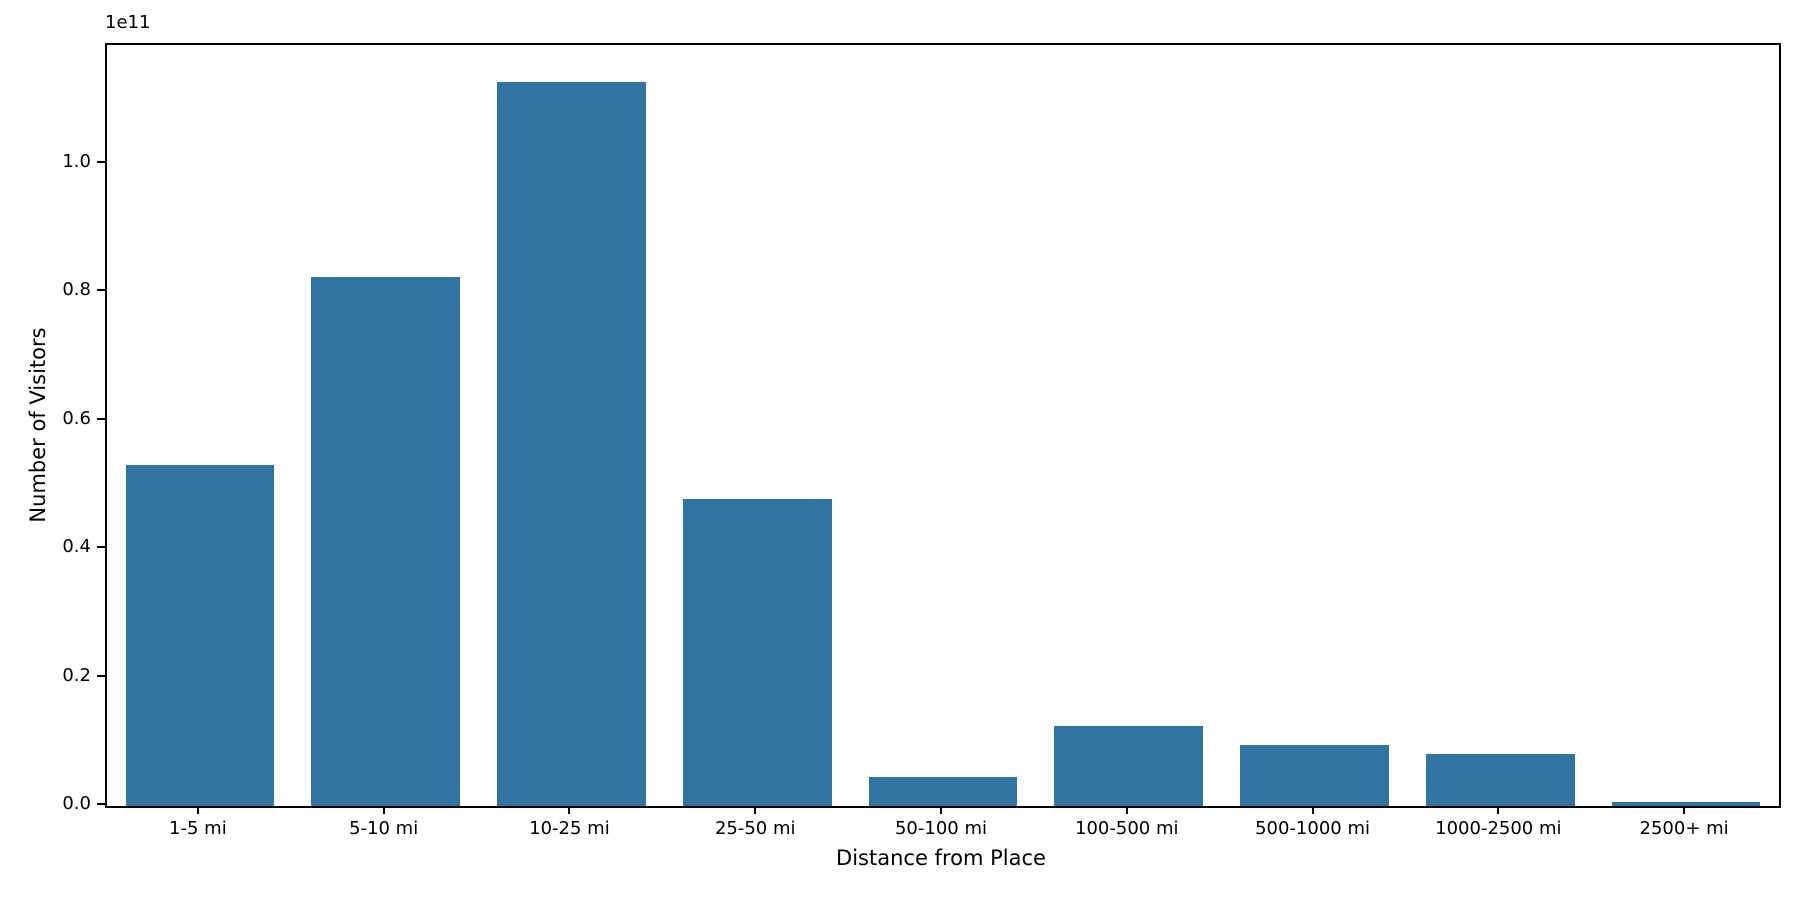 The height and width of the screenshot is (900, 1800). I want to click on bar-50-100 mi, so click(943, 791).